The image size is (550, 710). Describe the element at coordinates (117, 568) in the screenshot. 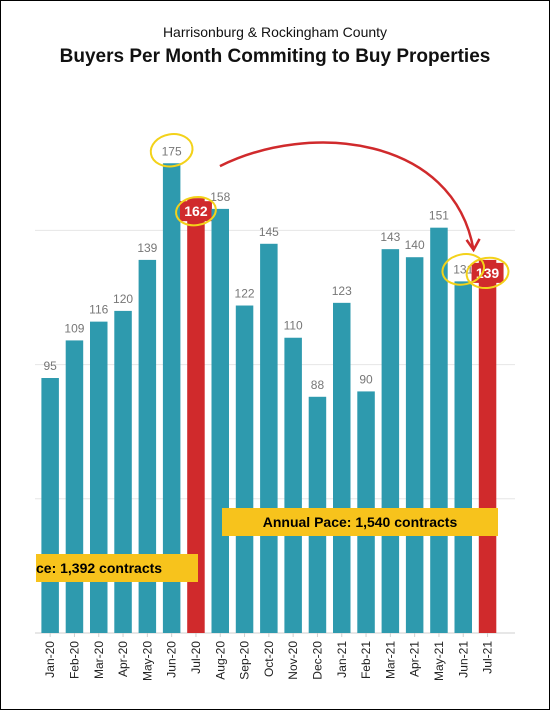

I see `annual-pace-2020-label: ce: 1,392 contracts` at that location.